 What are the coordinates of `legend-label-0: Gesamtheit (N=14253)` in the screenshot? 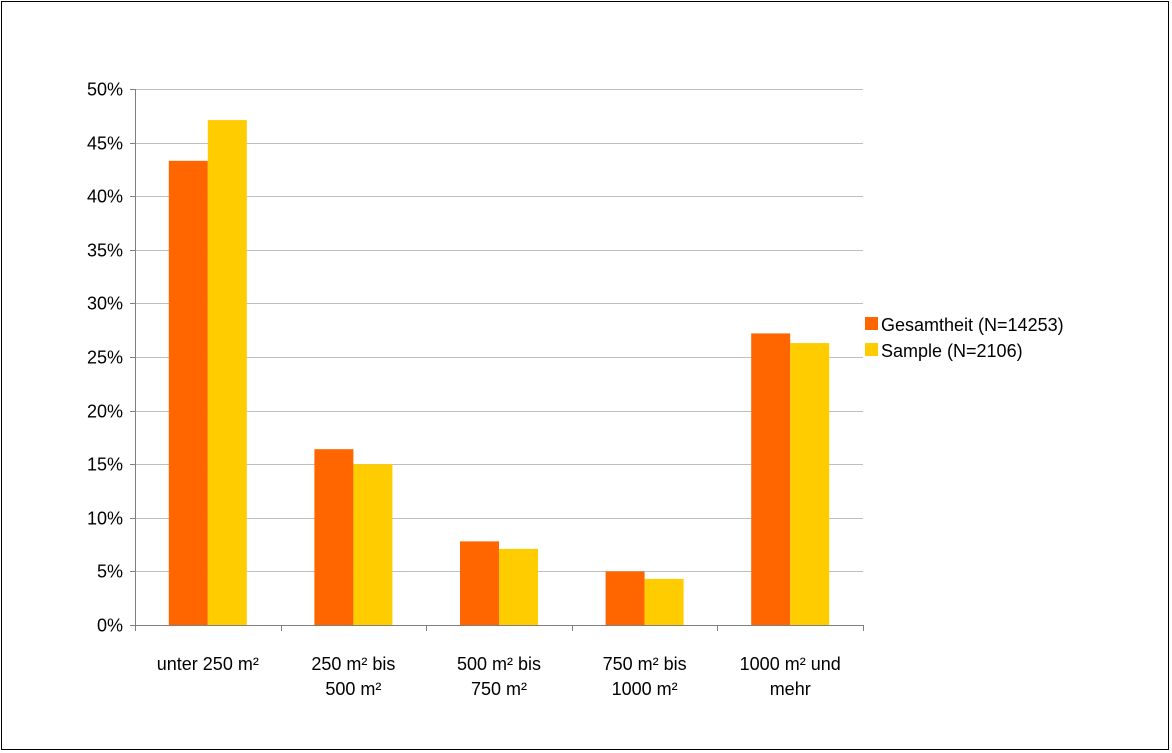 It's located at (972, 325).